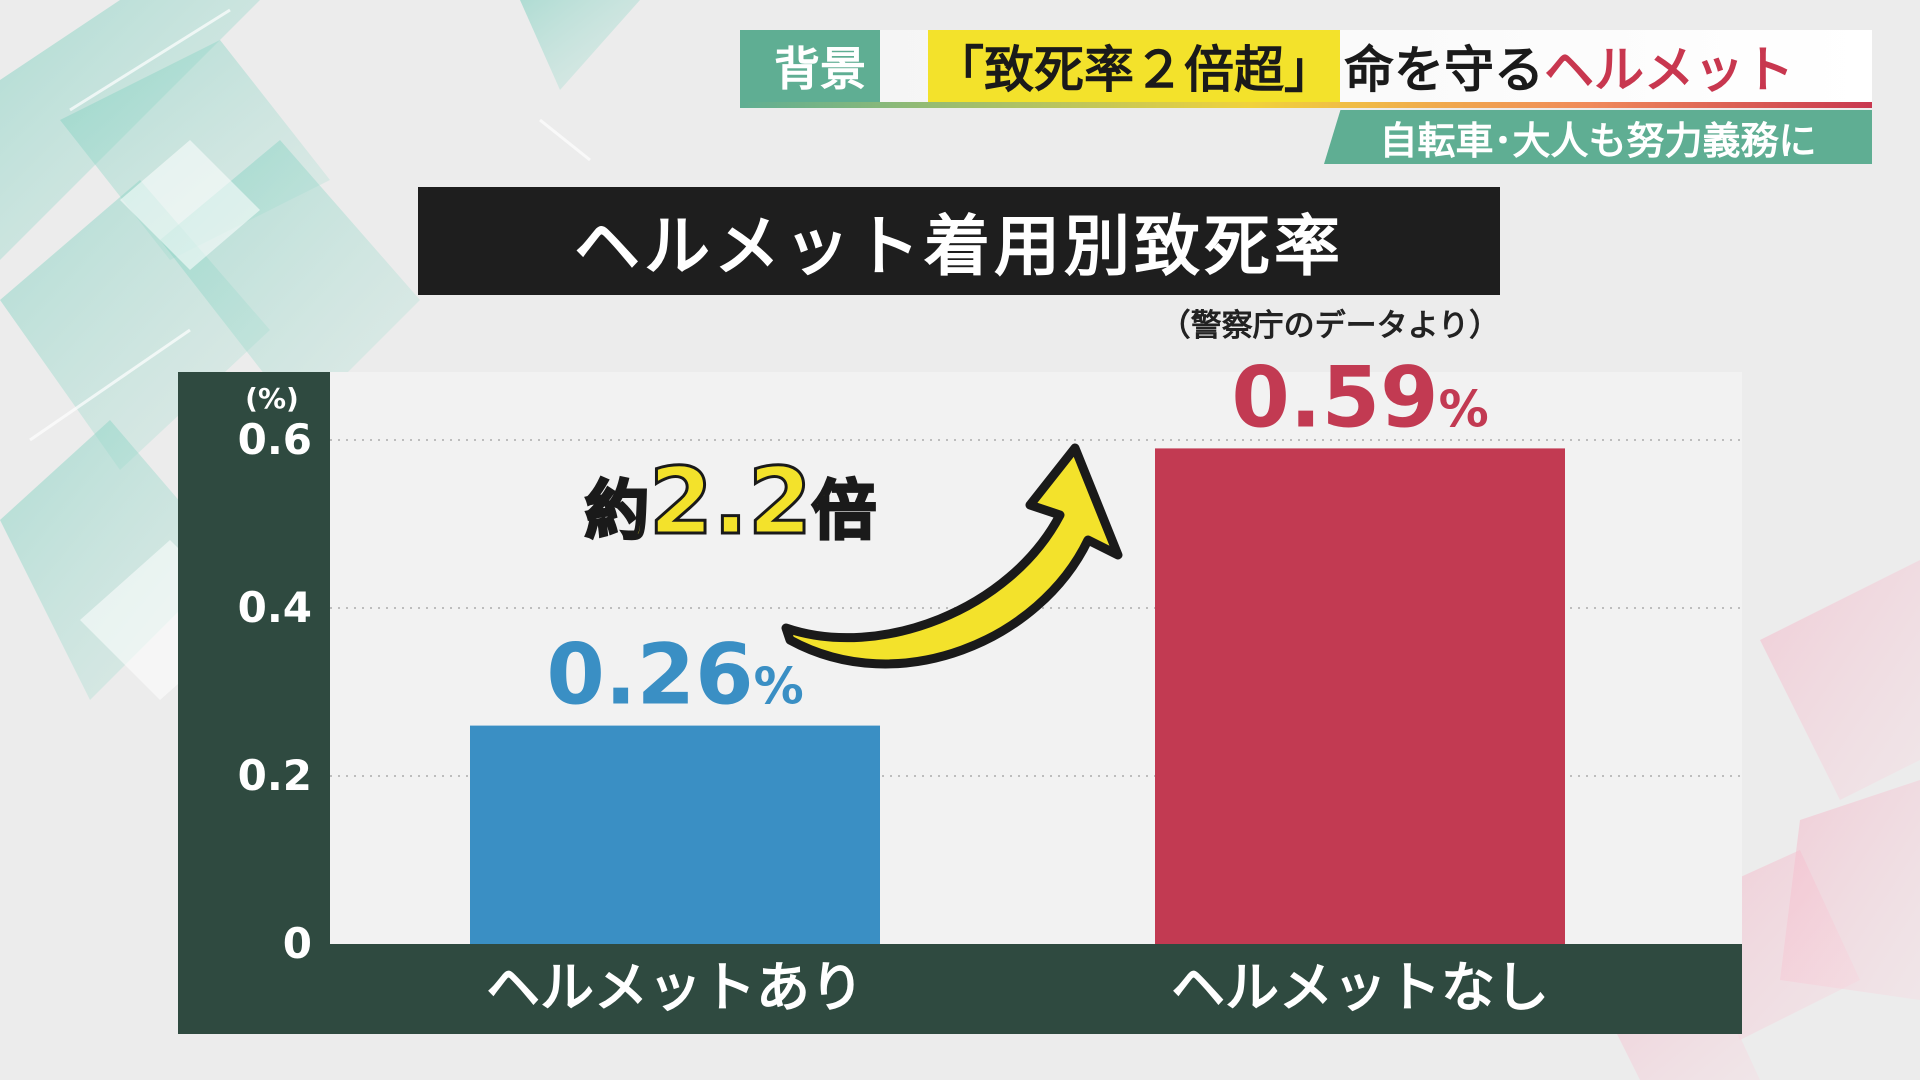 The width and height of the screenshot is (1920, 1080). What do you see at coordinates (275, 607) in the screenshot?
I see `y-tick-label: 0.4` at bounding box center [275, 607].